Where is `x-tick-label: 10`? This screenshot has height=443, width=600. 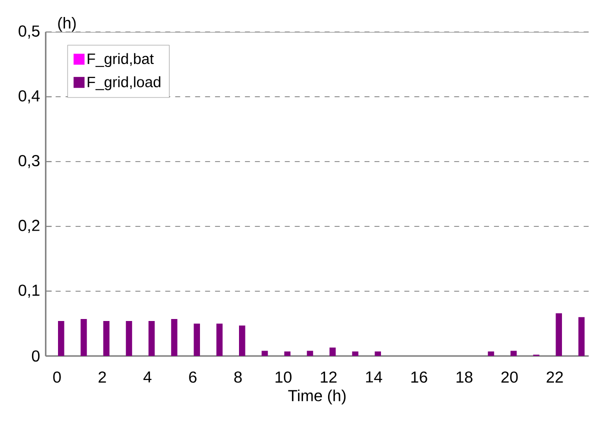
x-tick-label: 10 is located at coordinates (284, 377).